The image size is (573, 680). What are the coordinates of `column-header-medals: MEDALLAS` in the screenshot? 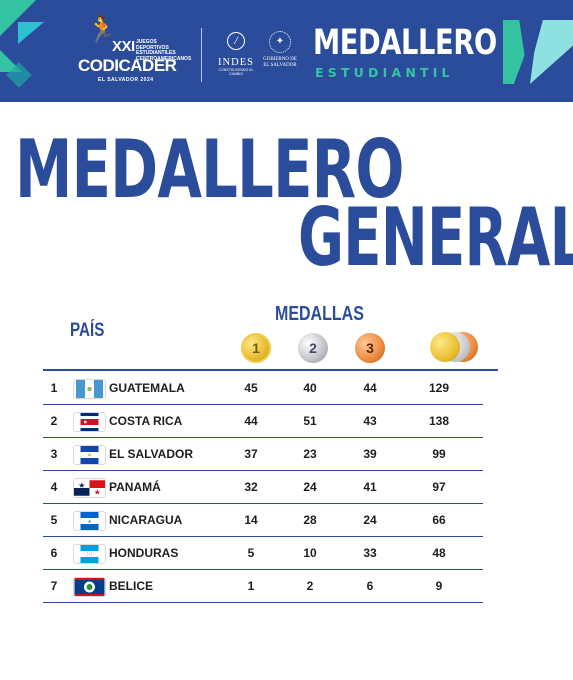 It's located at (319, 314).